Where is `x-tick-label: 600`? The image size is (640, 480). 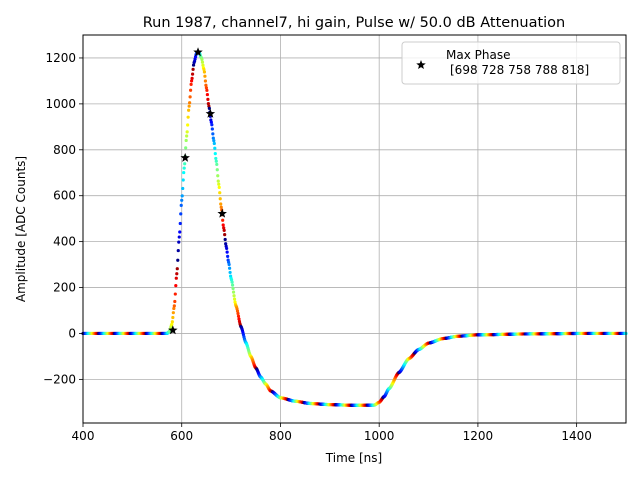 x-tick-label: 600 is located at coordinates (181, 436).